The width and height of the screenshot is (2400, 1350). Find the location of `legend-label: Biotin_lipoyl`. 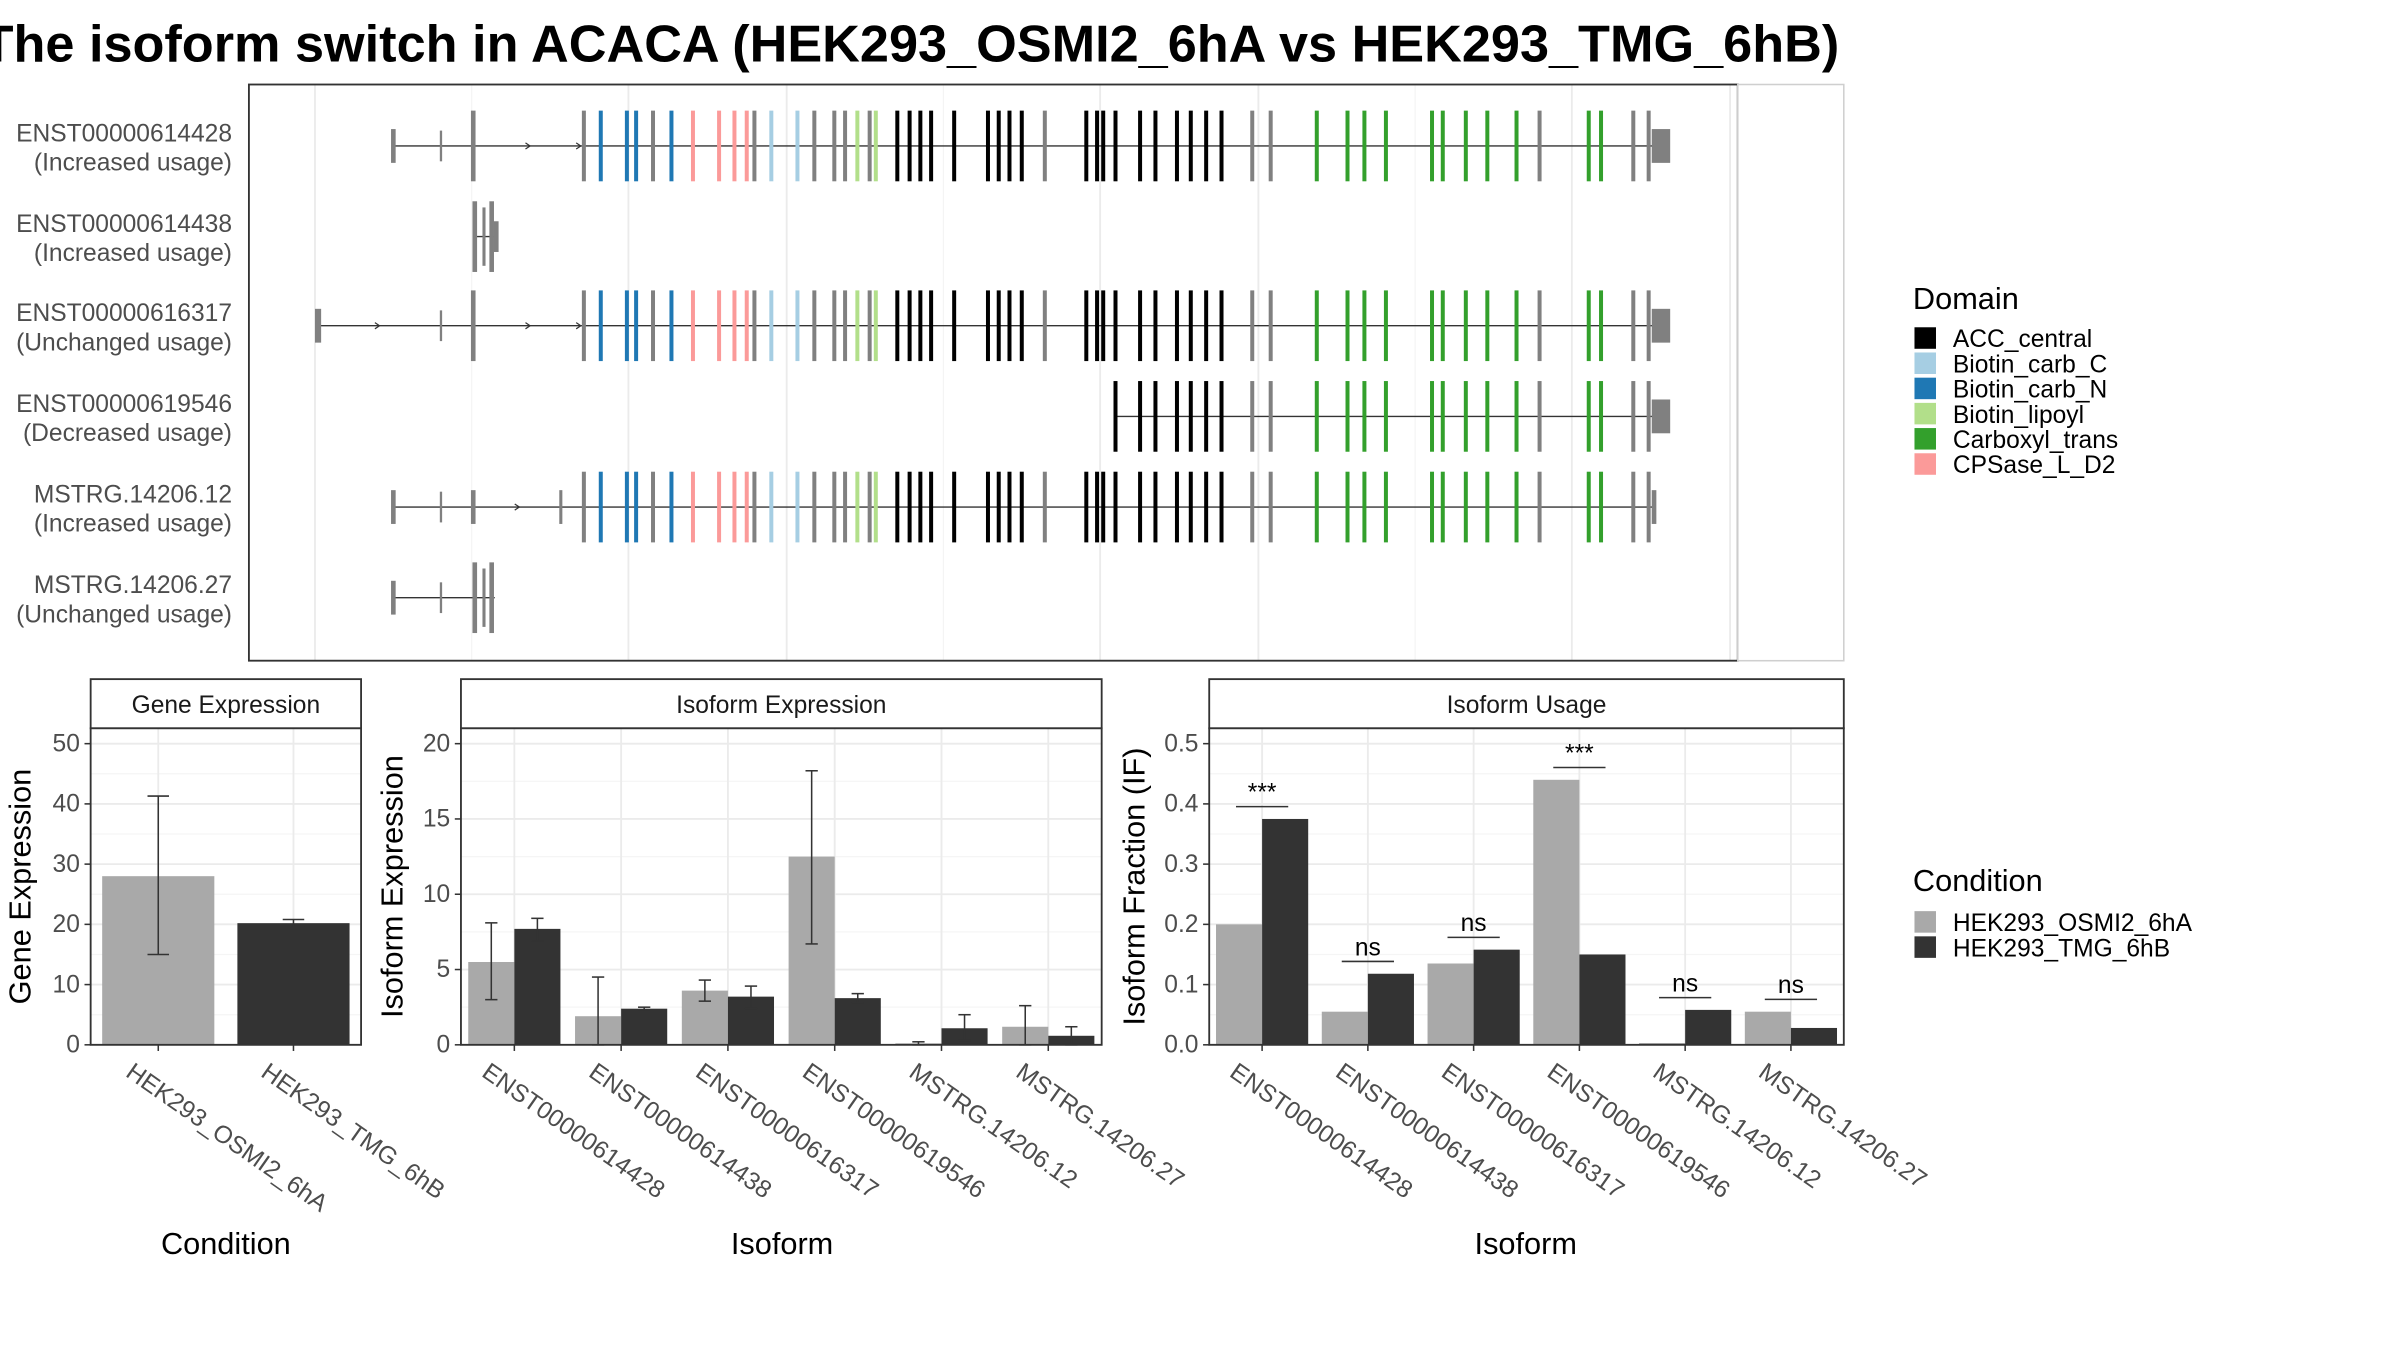

legend-label: Biotin_lipoyl is located at coordinates (2018, 415).